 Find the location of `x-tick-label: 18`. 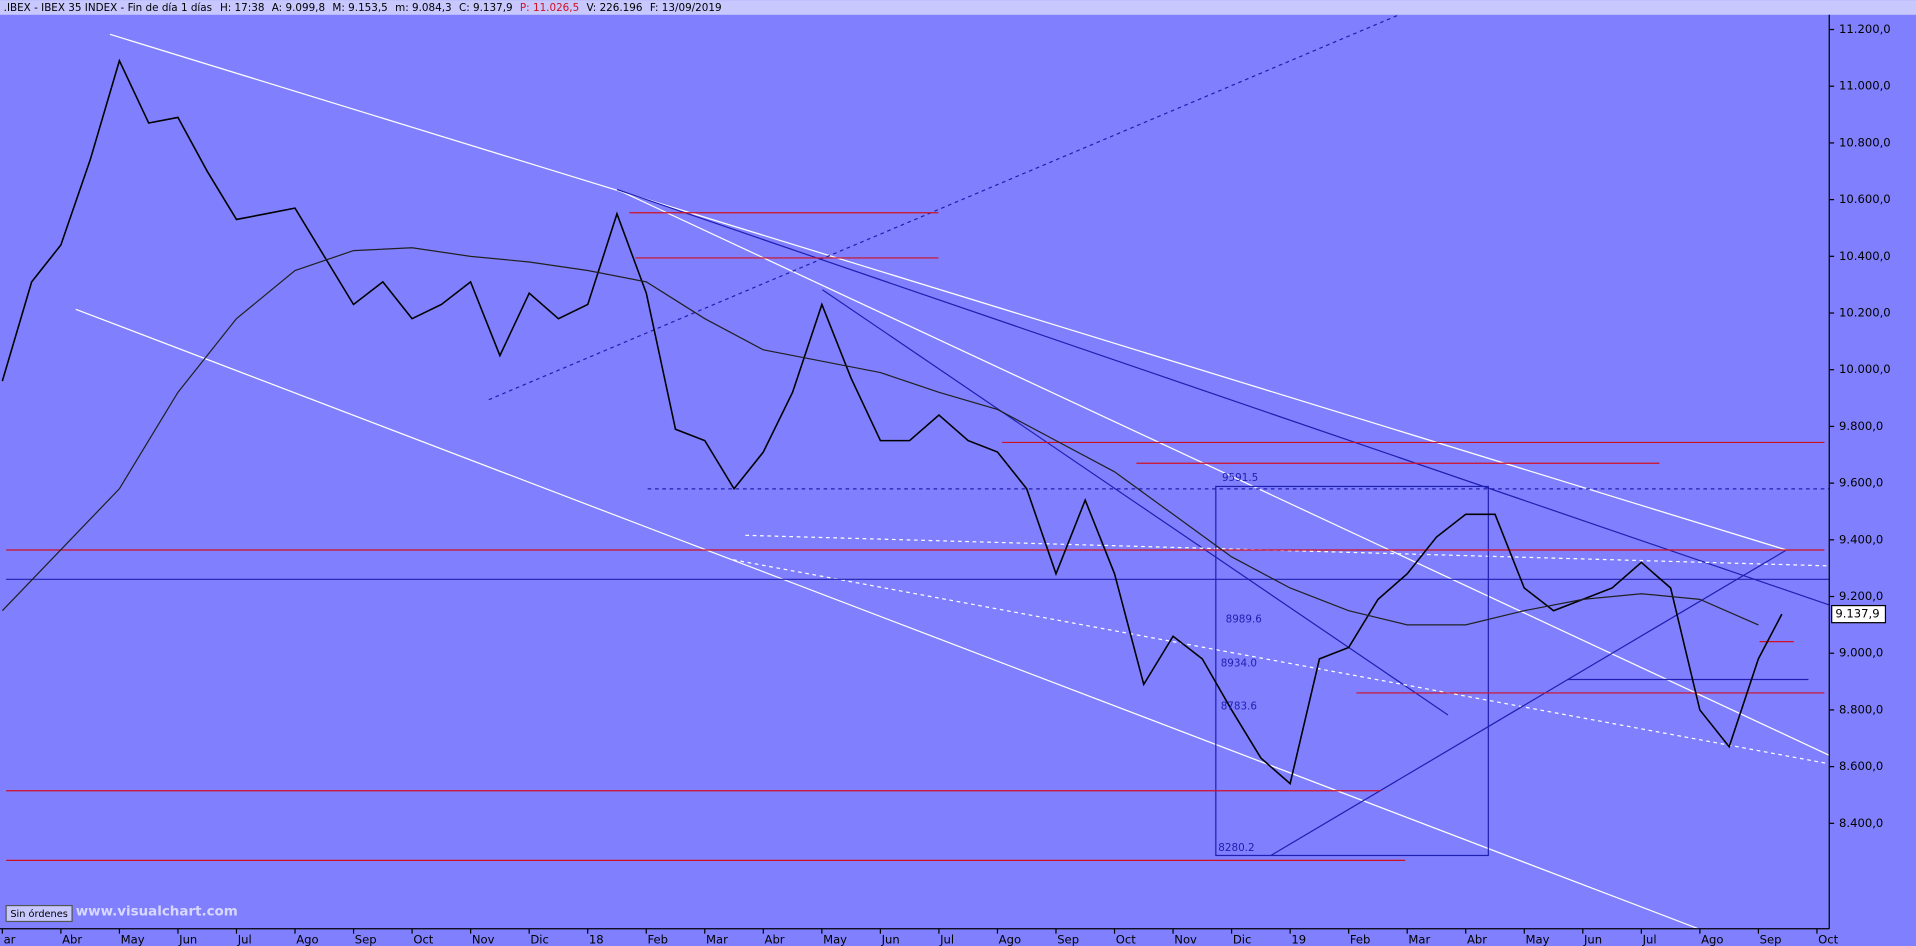

x-tick-label: 18 is located at coordinates (596, 939).